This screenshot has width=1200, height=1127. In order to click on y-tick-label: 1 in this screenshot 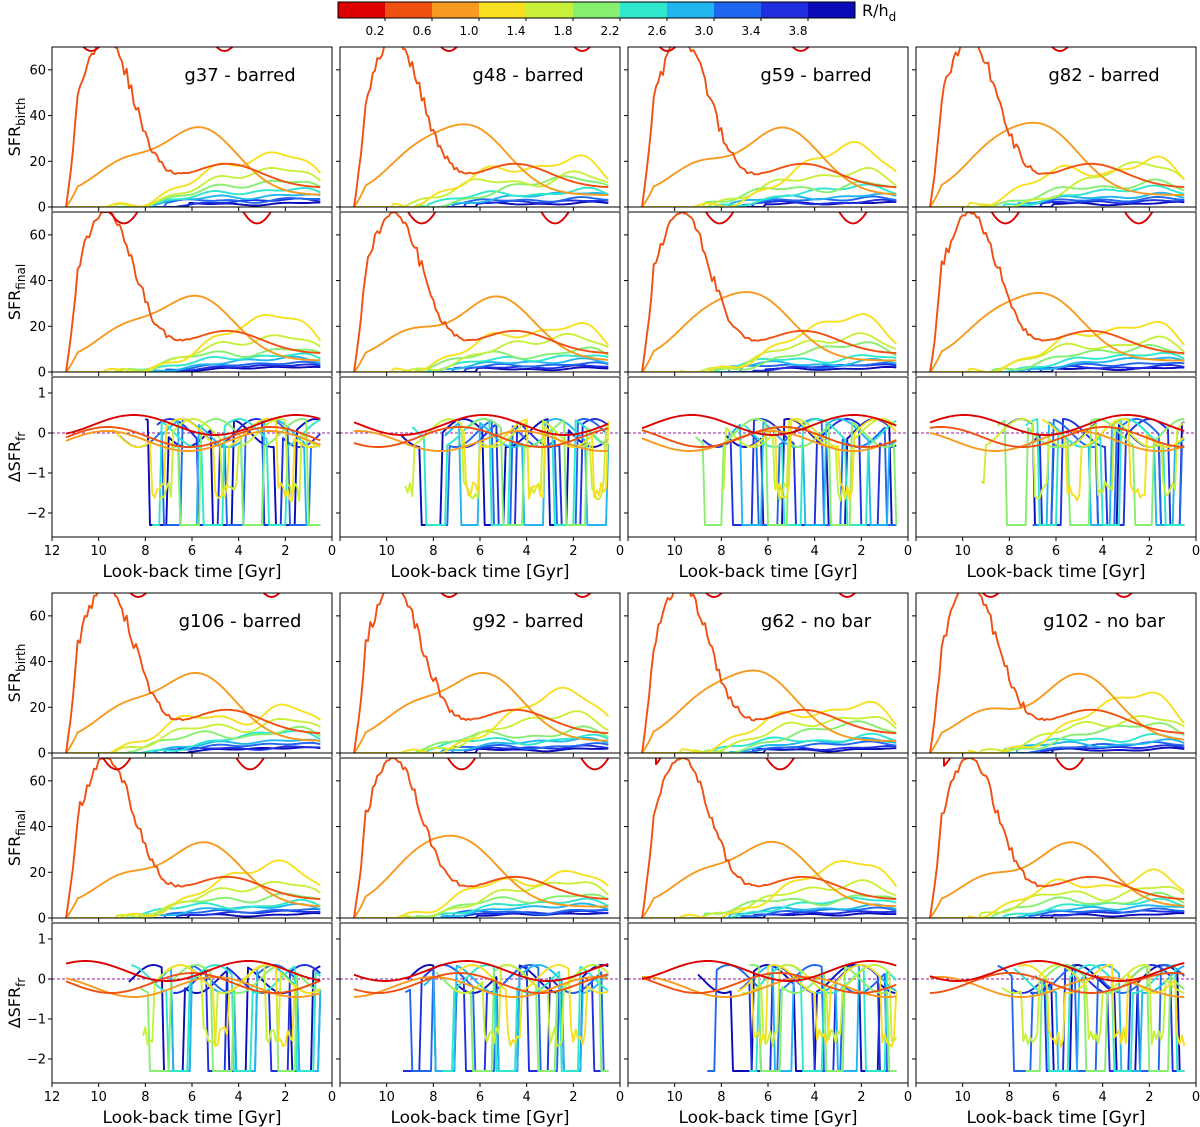, I will do `click(42, 394)`.